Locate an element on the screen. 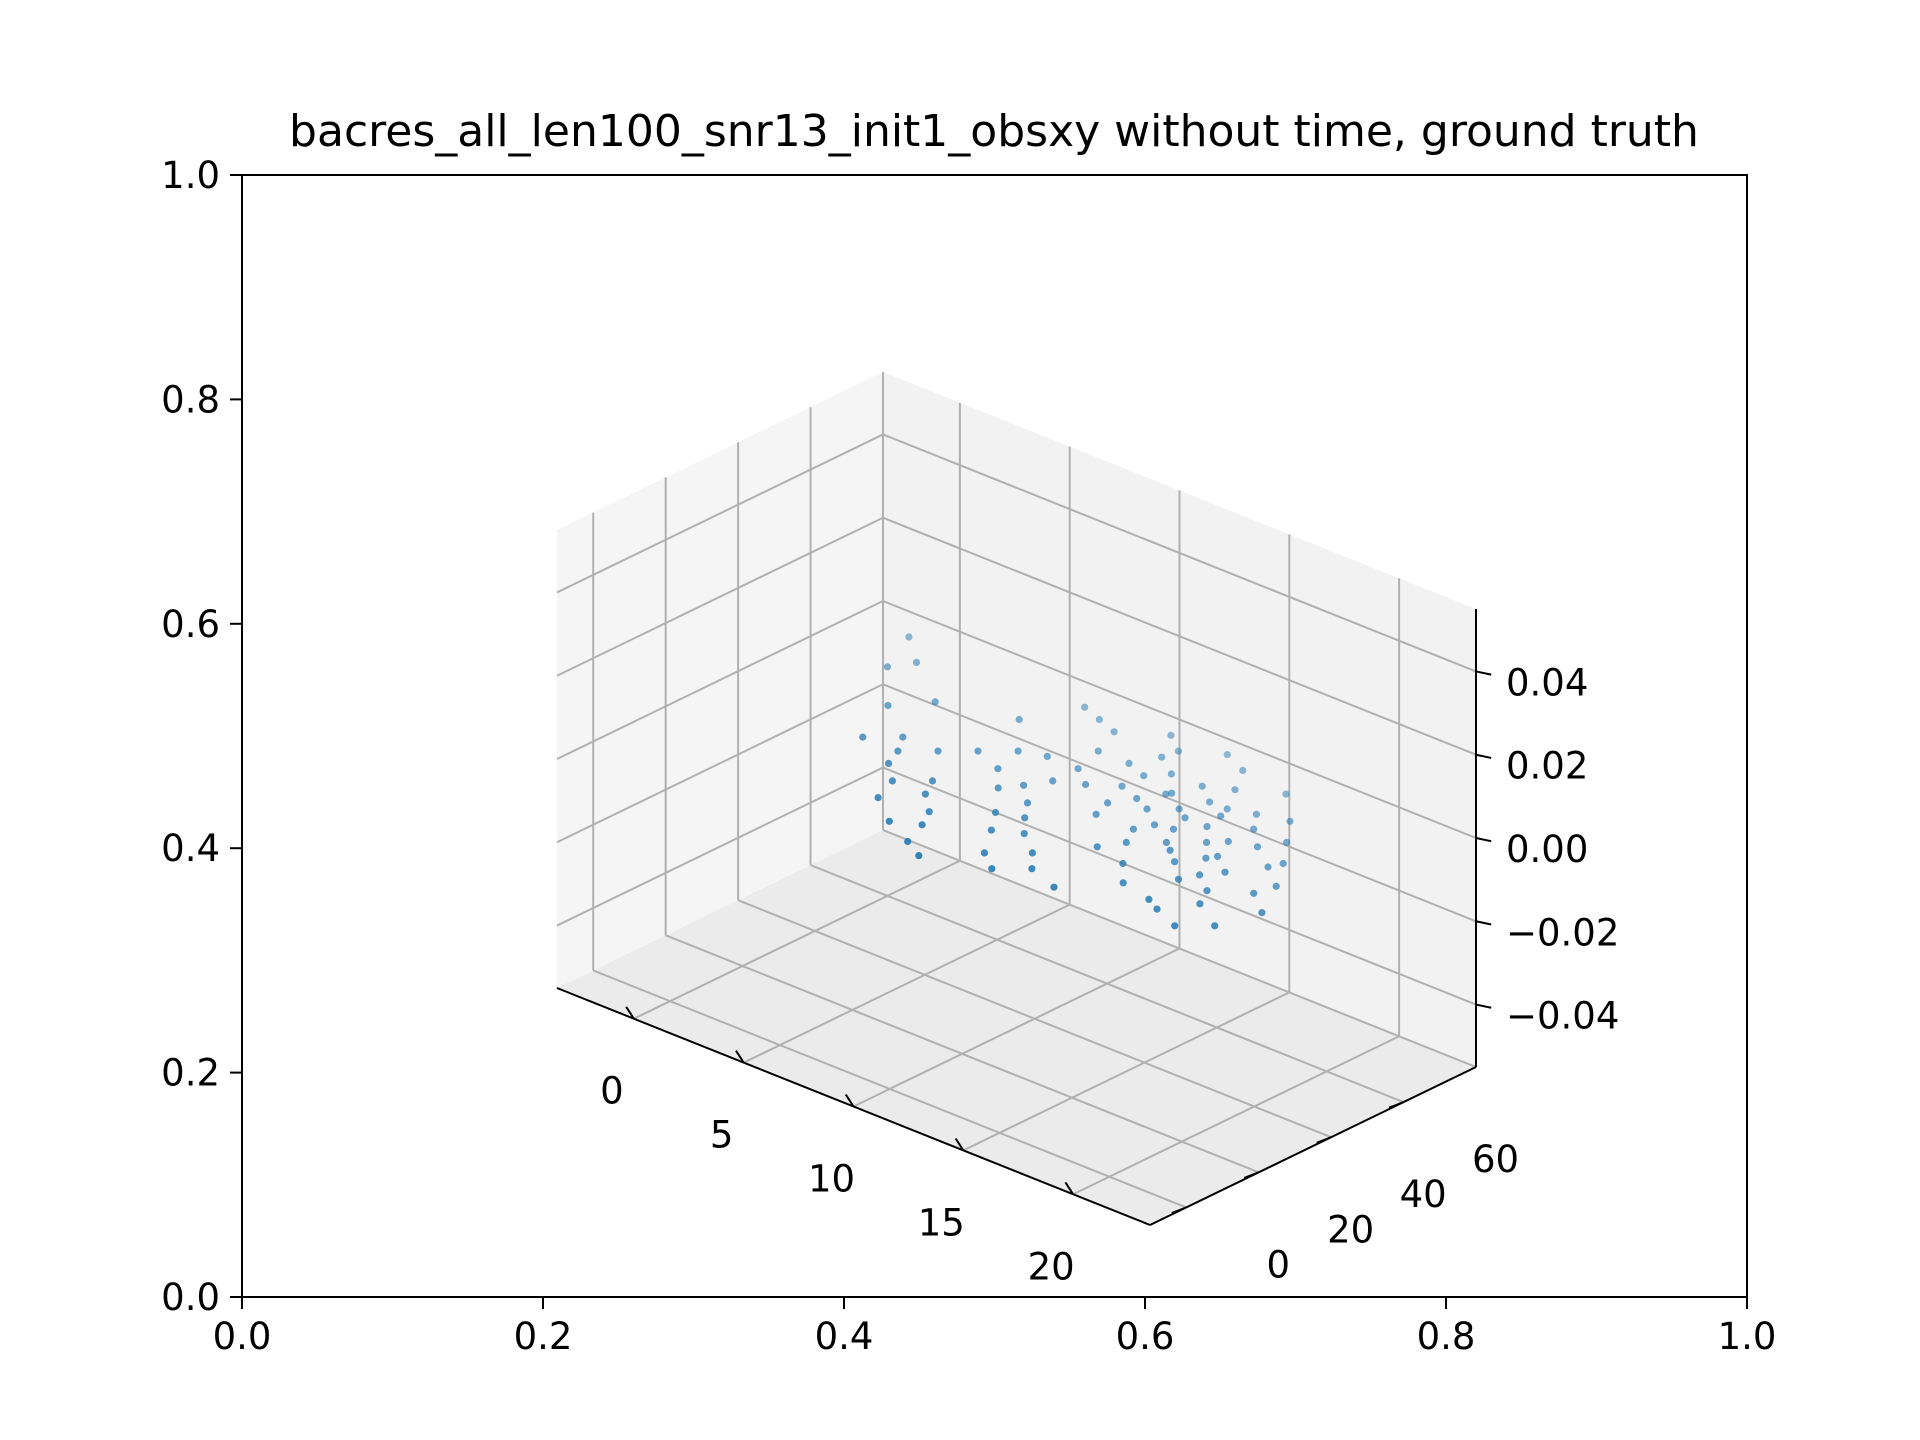 The image size is (1920, 1440). outer-x-ticks: 0.0 0.2 0.4 0.6 0.8 1.0 is located at coordinates (994, 1327).